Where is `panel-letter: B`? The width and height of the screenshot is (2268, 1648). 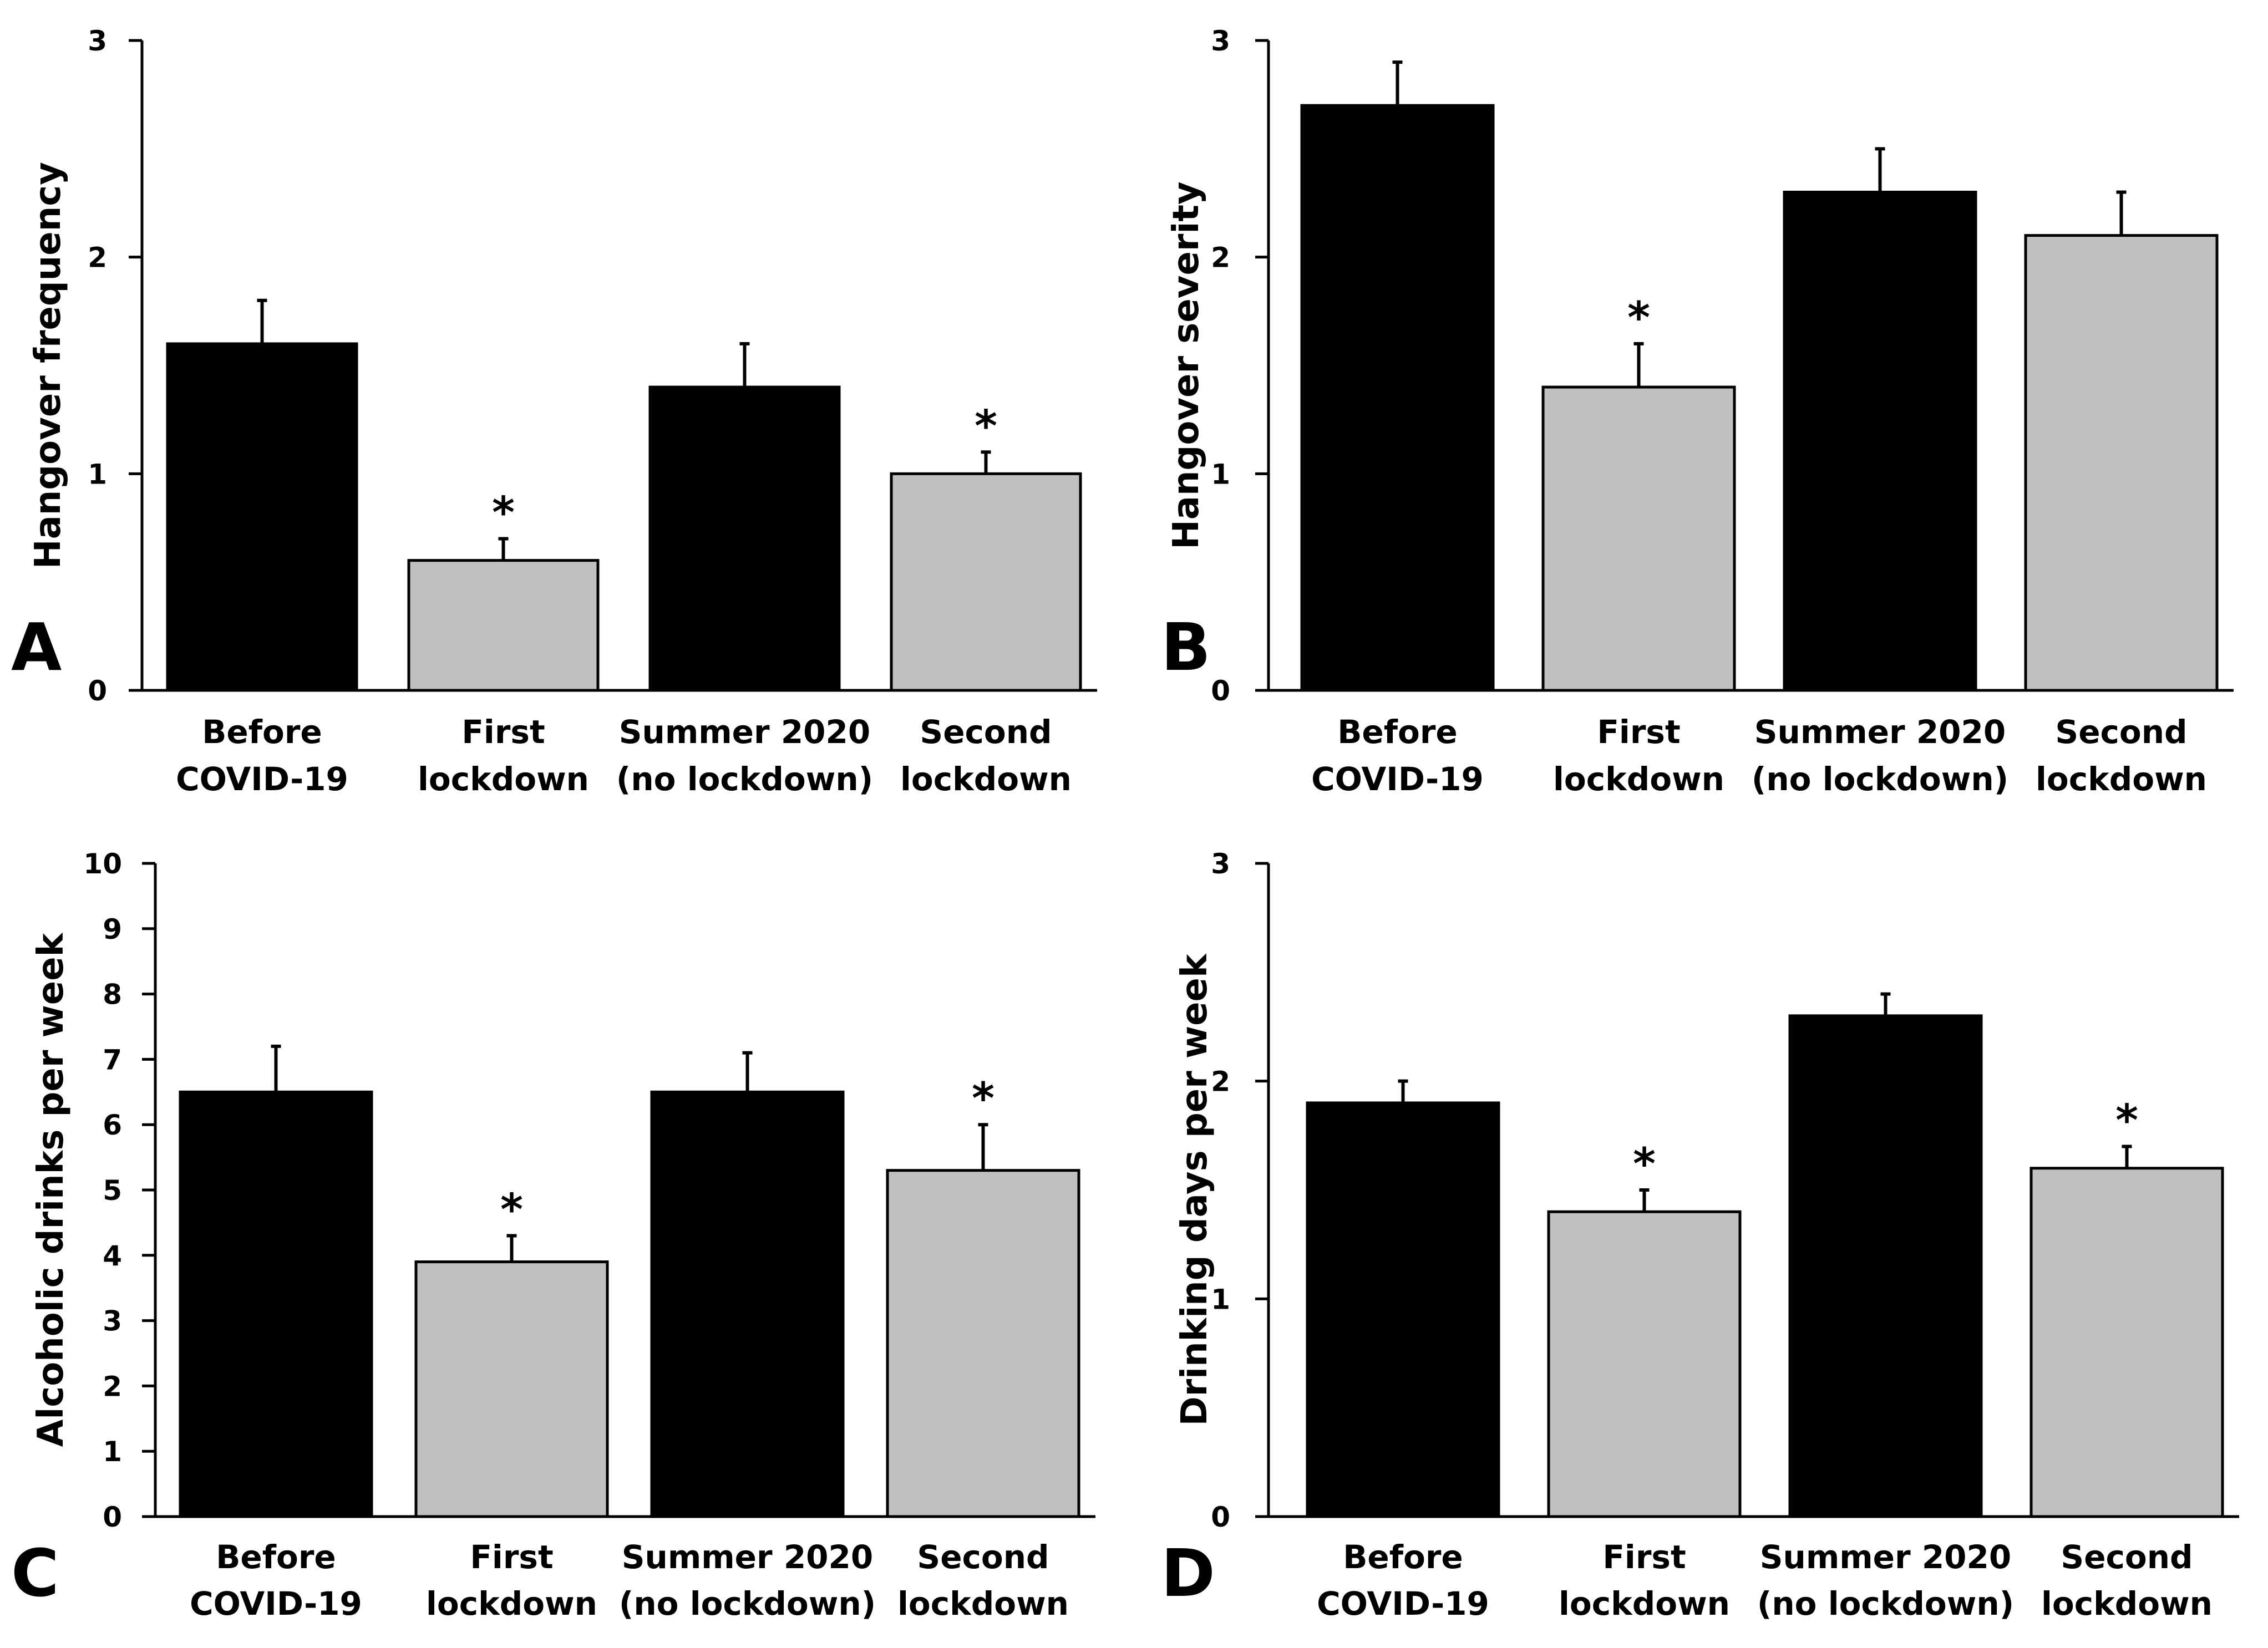
panel-letter: B is located at coordinates (1186, 647).